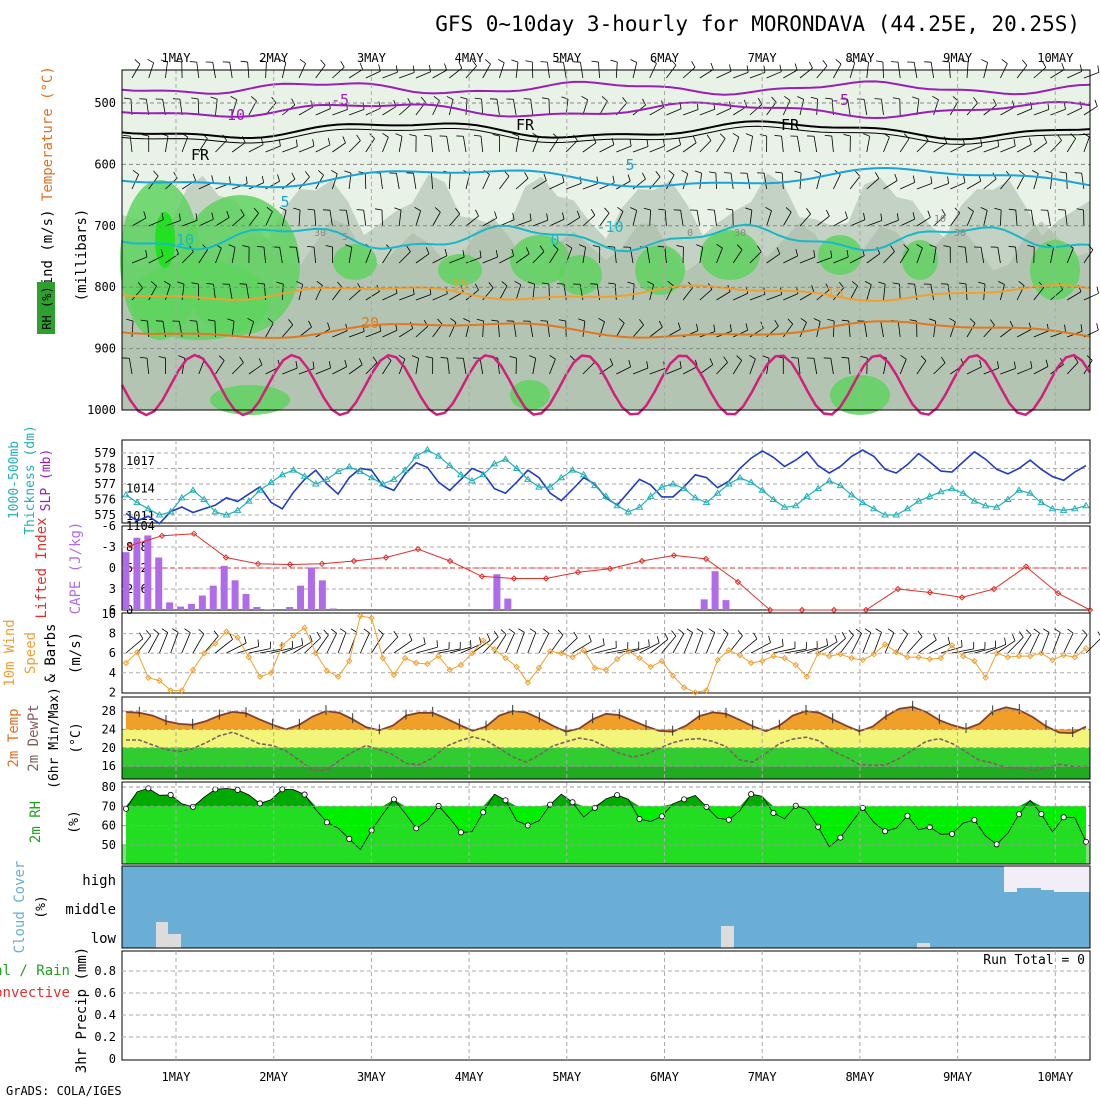 The image size is (1100, 1100). What do you see at coordinates (740, 233) in the screenshot?
I see `contour-label: 30` at bounding box center [740, 233].